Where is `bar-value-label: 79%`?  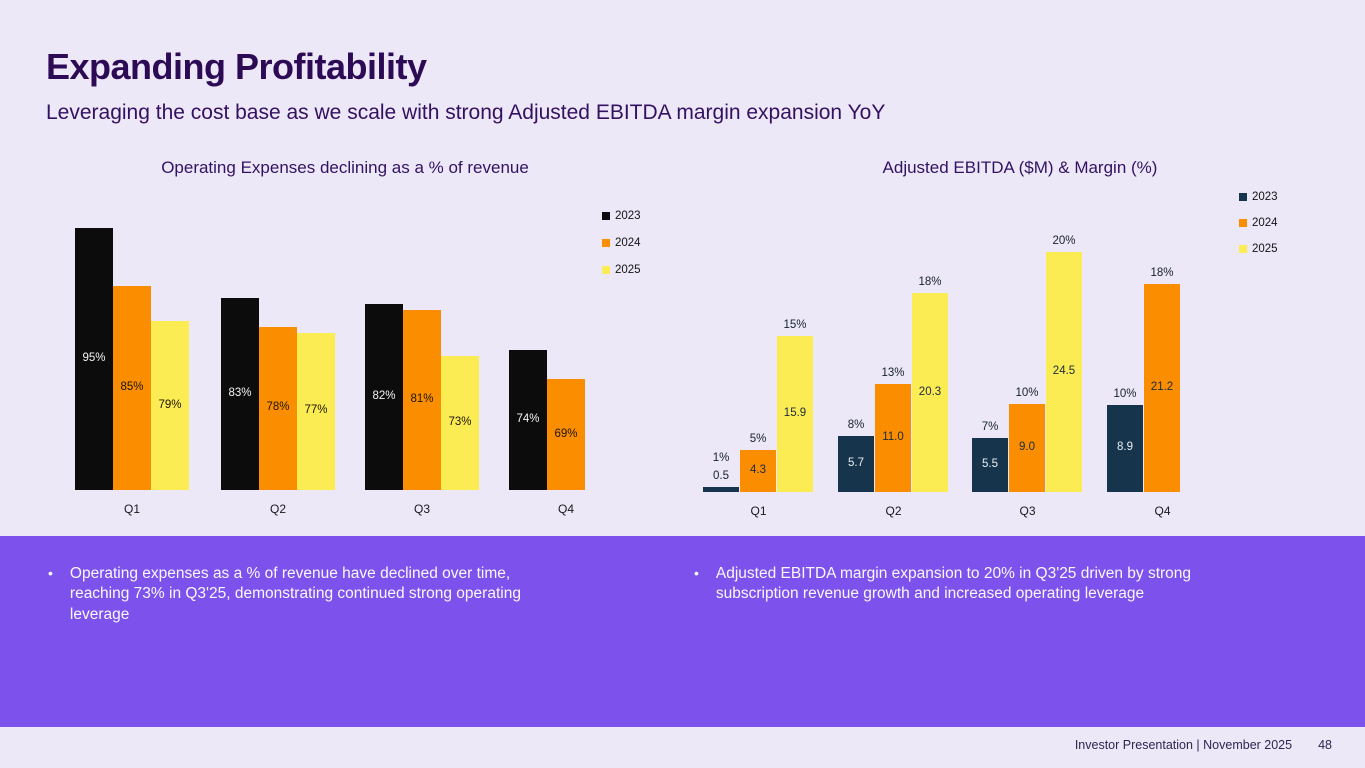
bar-value-label: 79% is located at coordinates (170, 404).